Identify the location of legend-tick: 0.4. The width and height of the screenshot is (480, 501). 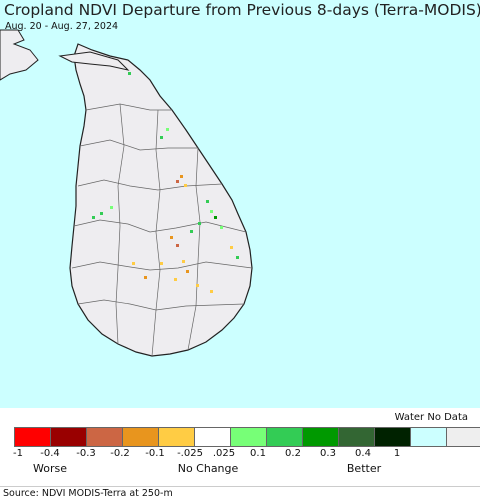
(363, 453).